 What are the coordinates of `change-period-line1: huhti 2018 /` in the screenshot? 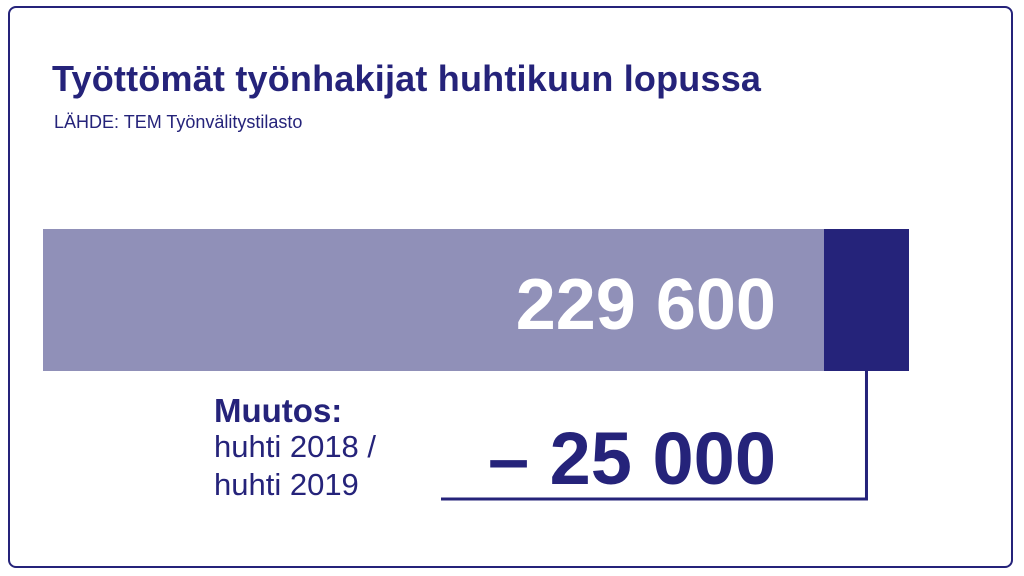 It's located at (295, 446).